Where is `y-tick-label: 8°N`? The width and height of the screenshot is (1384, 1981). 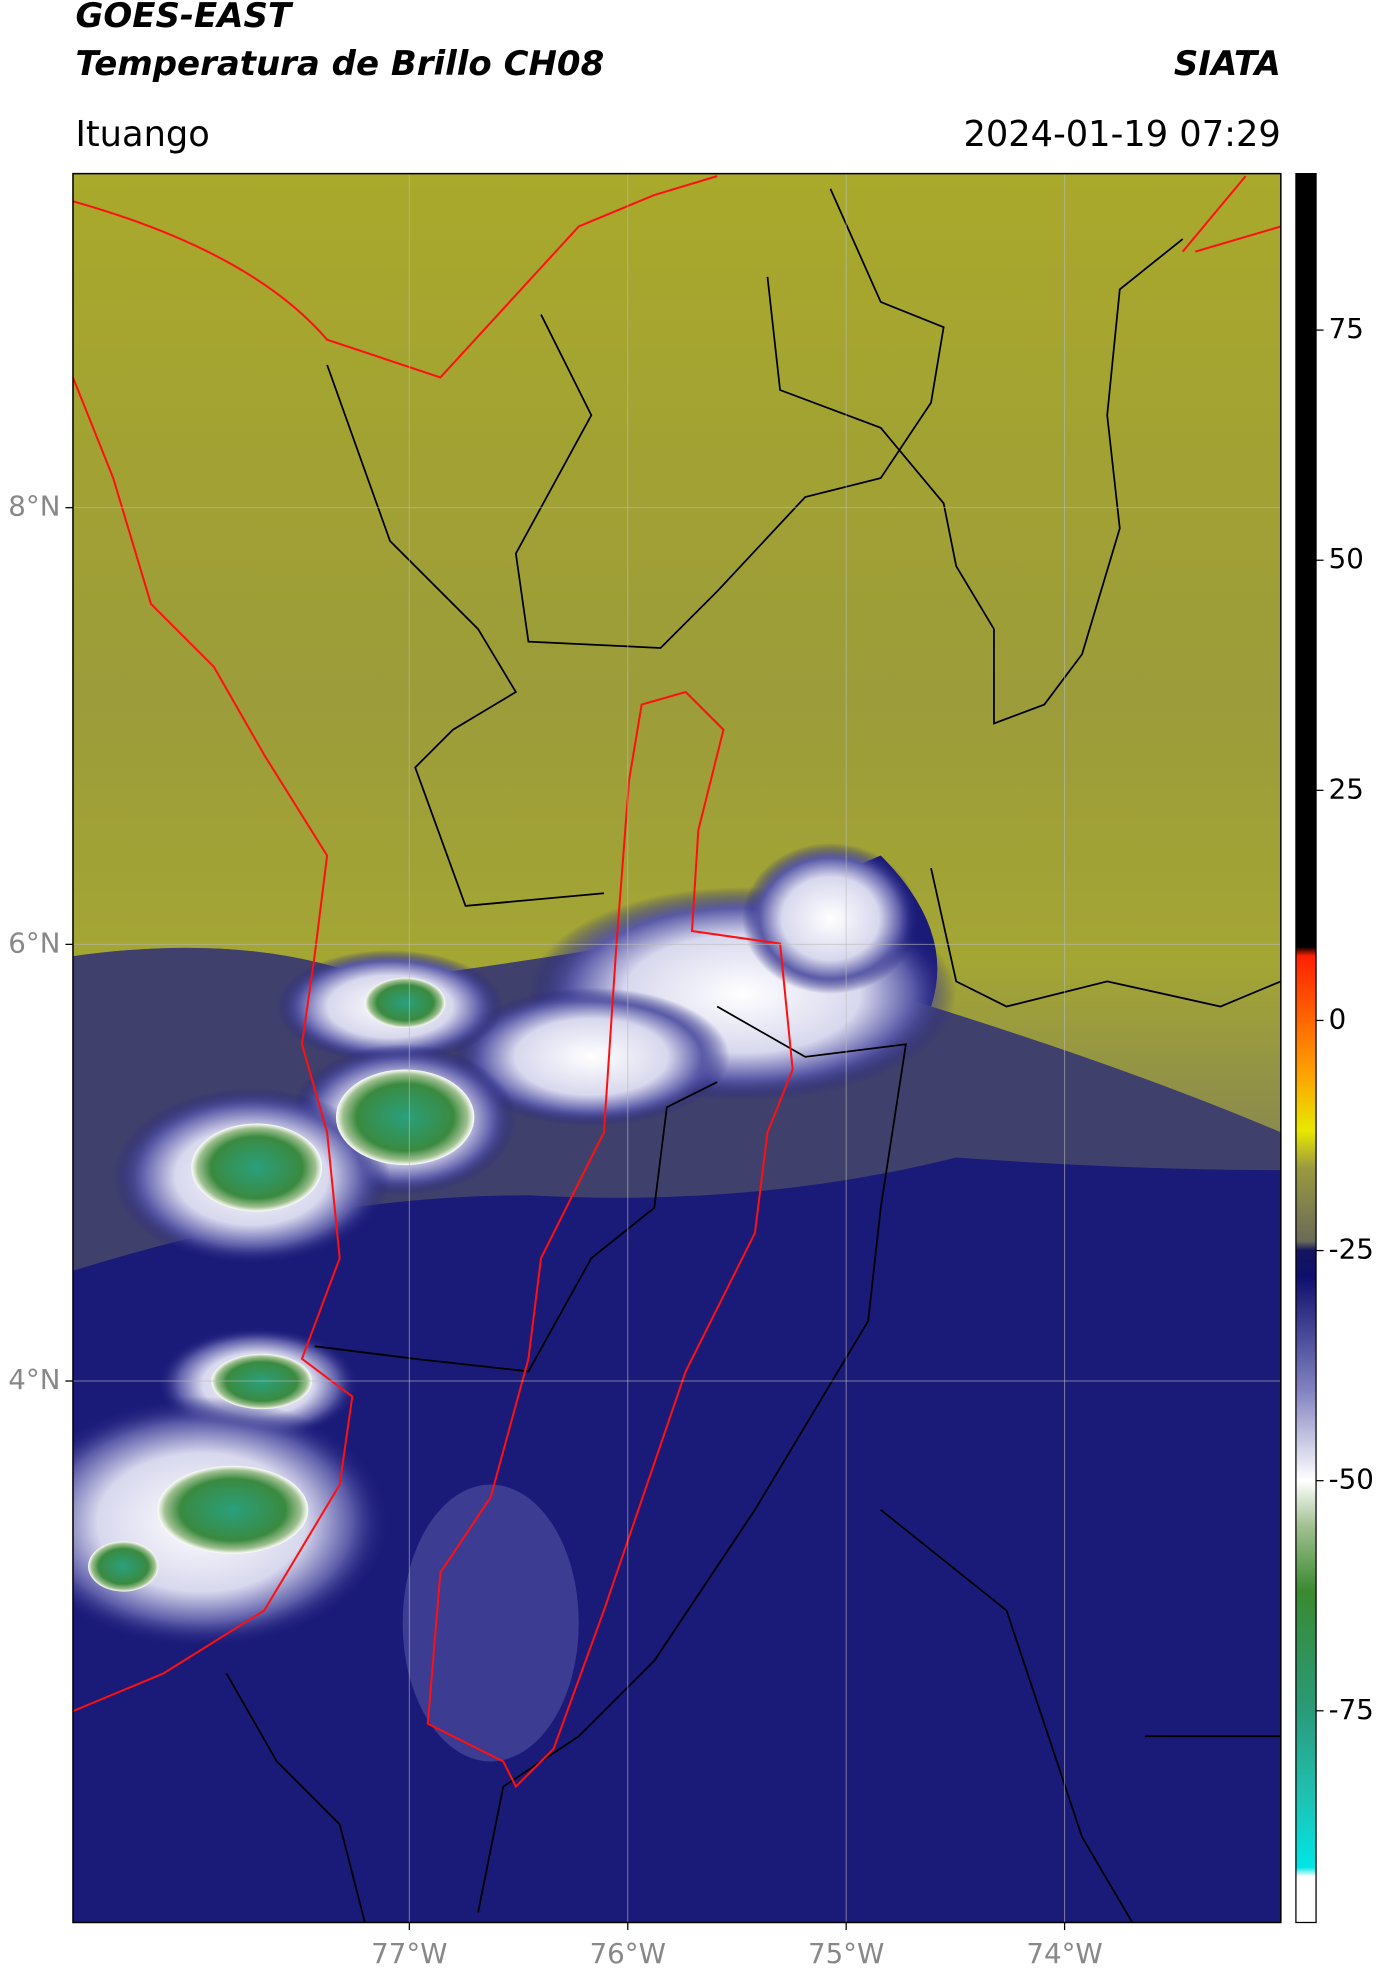
y-tick-label: 8°N is located at coordinates (34, 506).